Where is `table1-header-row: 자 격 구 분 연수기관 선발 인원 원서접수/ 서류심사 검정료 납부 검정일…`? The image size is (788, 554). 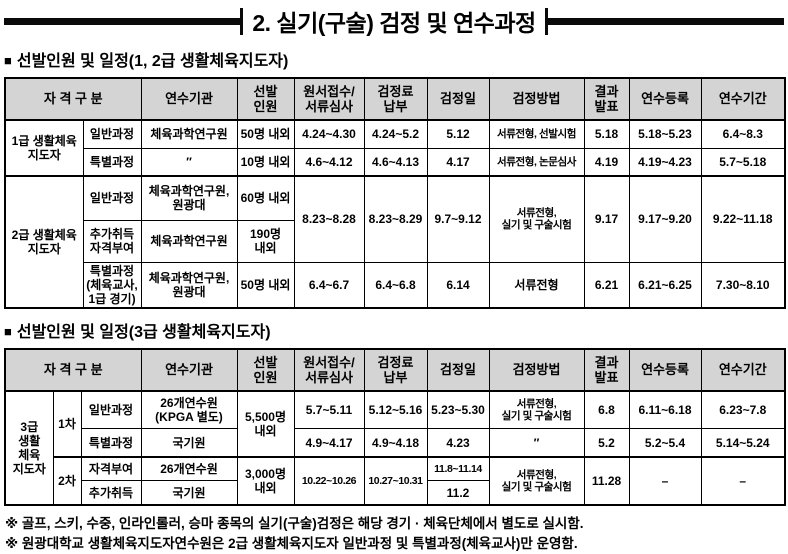 table1-header-row: 자 격 구 분 연수기관 선발 인원 원서접수/ 서류심사 검정료 납부 검정일… is located at coordinates (395, 99).